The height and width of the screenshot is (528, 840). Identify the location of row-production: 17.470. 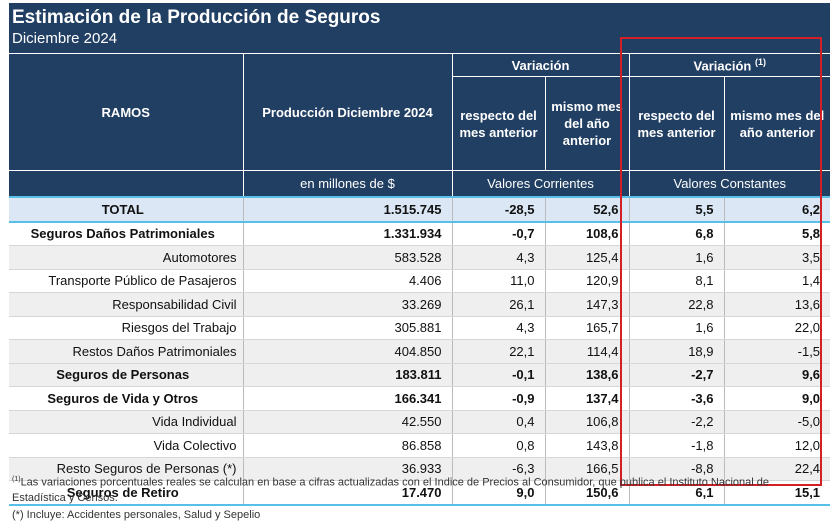
(347, 493).